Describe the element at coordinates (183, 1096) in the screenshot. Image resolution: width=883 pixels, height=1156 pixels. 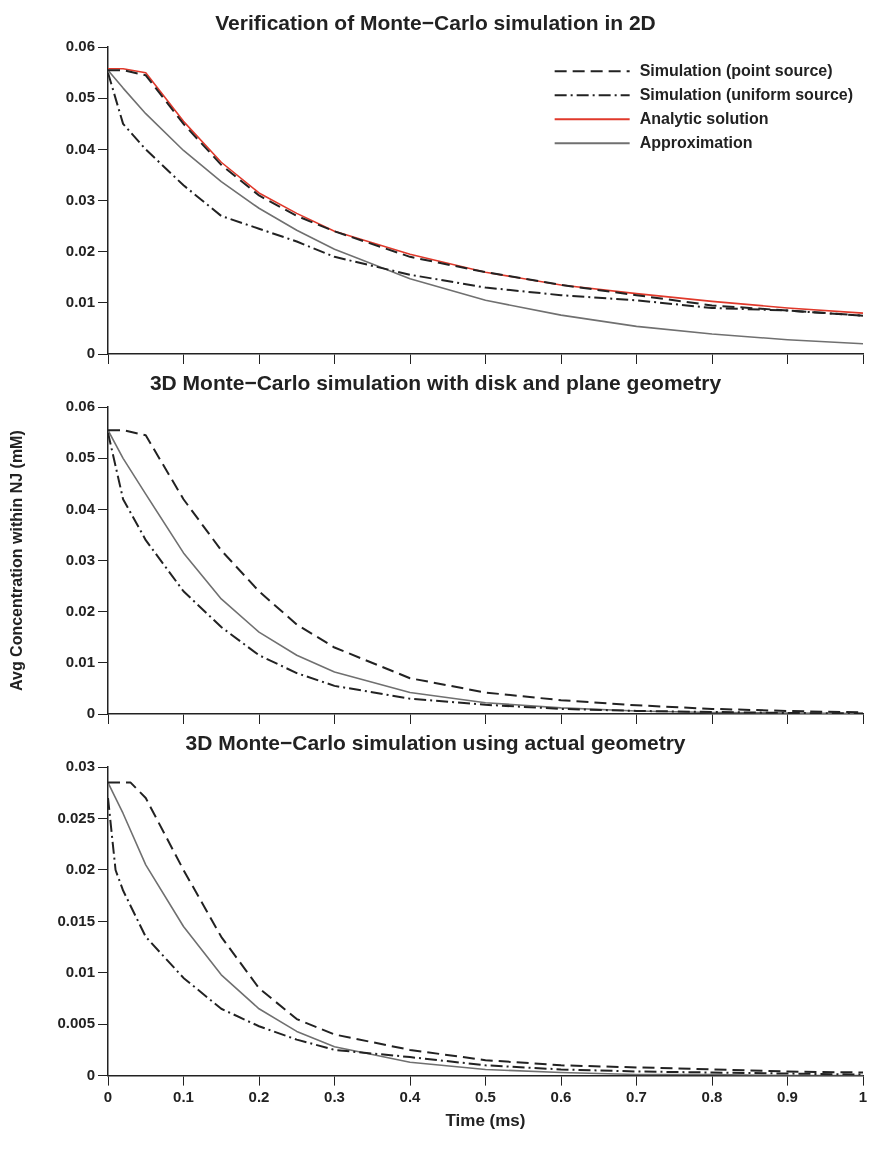
I see `x-tick-label: 0.1` at that location.